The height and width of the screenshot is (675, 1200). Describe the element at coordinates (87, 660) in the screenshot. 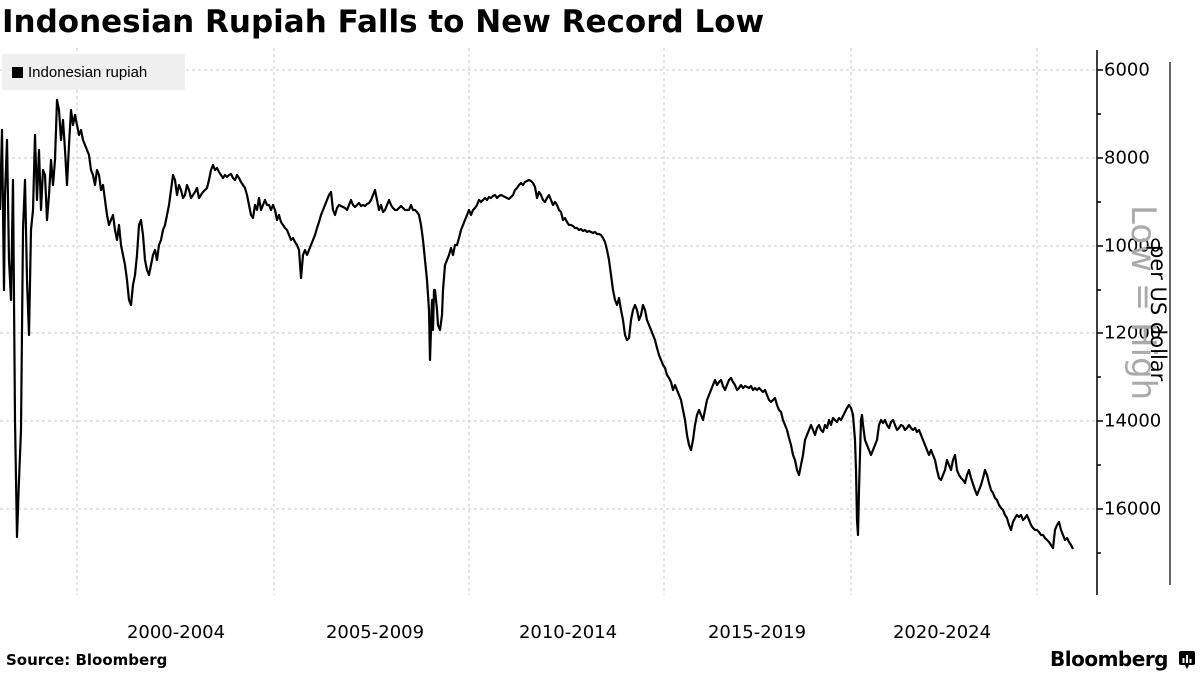

I see `source-note: Source: Bloomberg` at that location.